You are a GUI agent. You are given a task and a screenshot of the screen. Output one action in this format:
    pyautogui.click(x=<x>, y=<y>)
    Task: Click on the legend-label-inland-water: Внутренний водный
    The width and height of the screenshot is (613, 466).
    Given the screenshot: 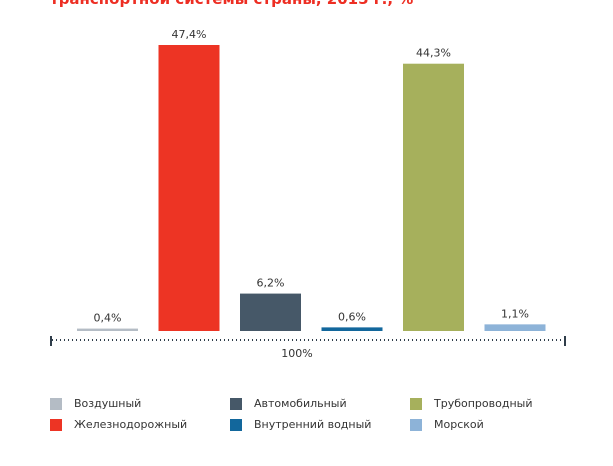 What is the action you would take?
    pyautogui.click(x=313, y=424)
    